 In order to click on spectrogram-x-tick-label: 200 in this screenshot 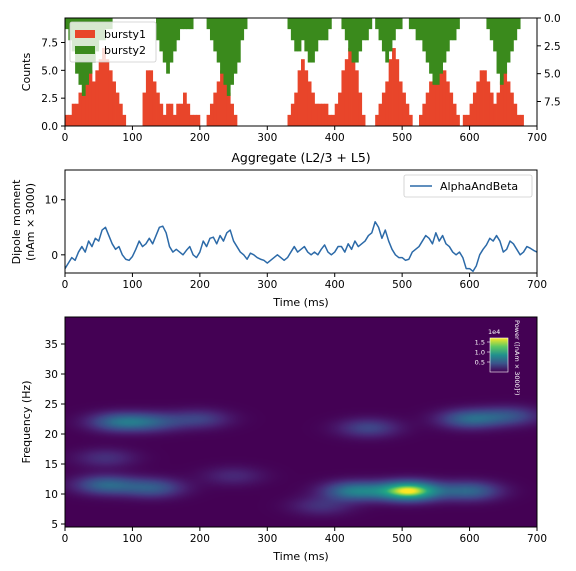, I will do `click(200, 539)`.